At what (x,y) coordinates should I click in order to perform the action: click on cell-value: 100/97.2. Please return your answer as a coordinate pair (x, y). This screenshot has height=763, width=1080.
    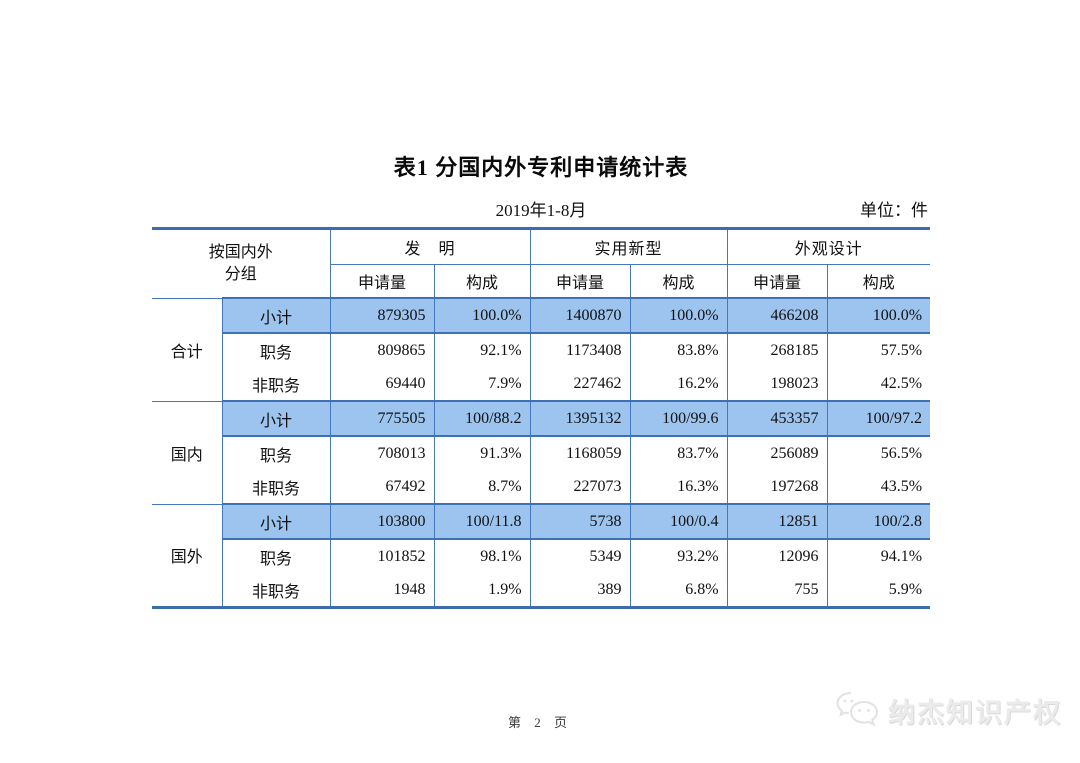
    Looking at the image, I should click on (878, 418).